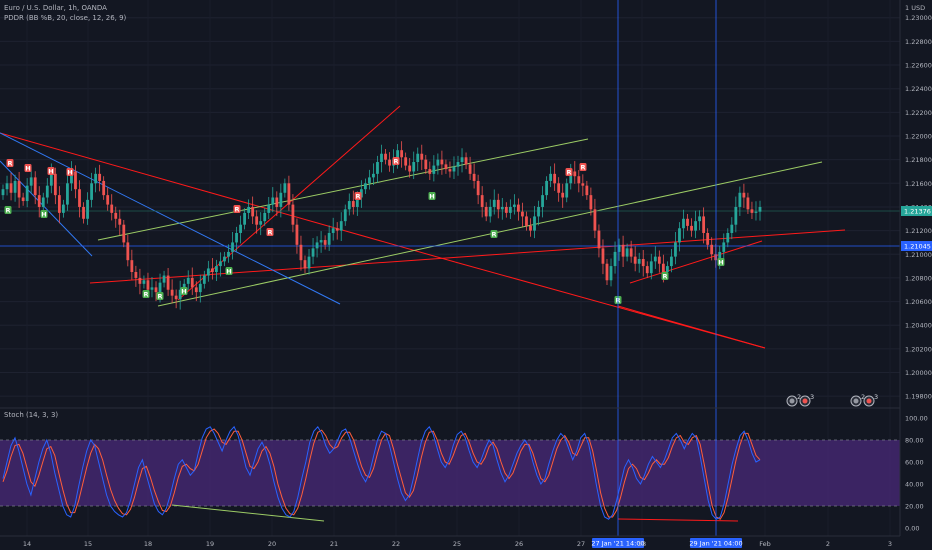 The width and height of the screenshot is (932, 550). Describe the element at coordinates (918, 66) in the screenshot. I see `price-tick-label: 1.22600` at that location.